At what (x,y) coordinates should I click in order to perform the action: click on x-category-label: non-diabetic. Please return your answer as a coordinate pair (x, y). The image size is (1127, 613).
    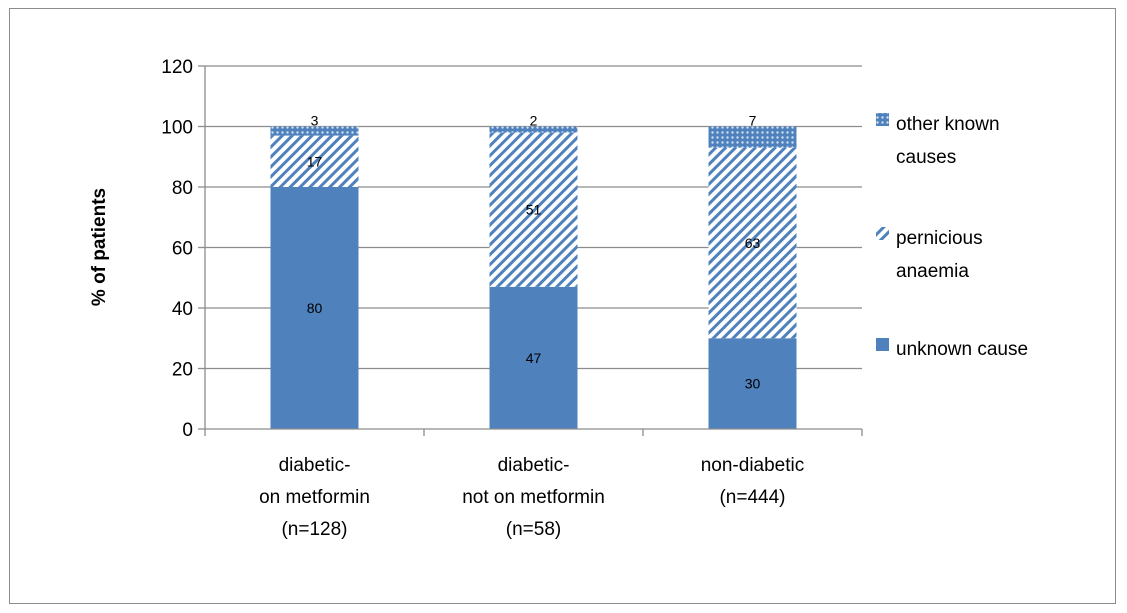
    Looking at the image, I should click on (753, 465).